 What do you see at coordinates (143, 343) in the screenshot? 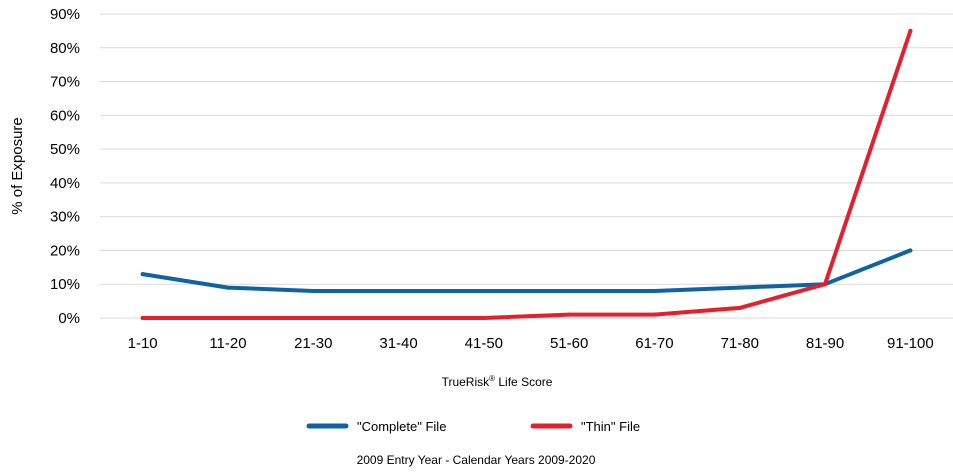
I see `x-tick-label: 1-10` at bounding box center [143, 343].